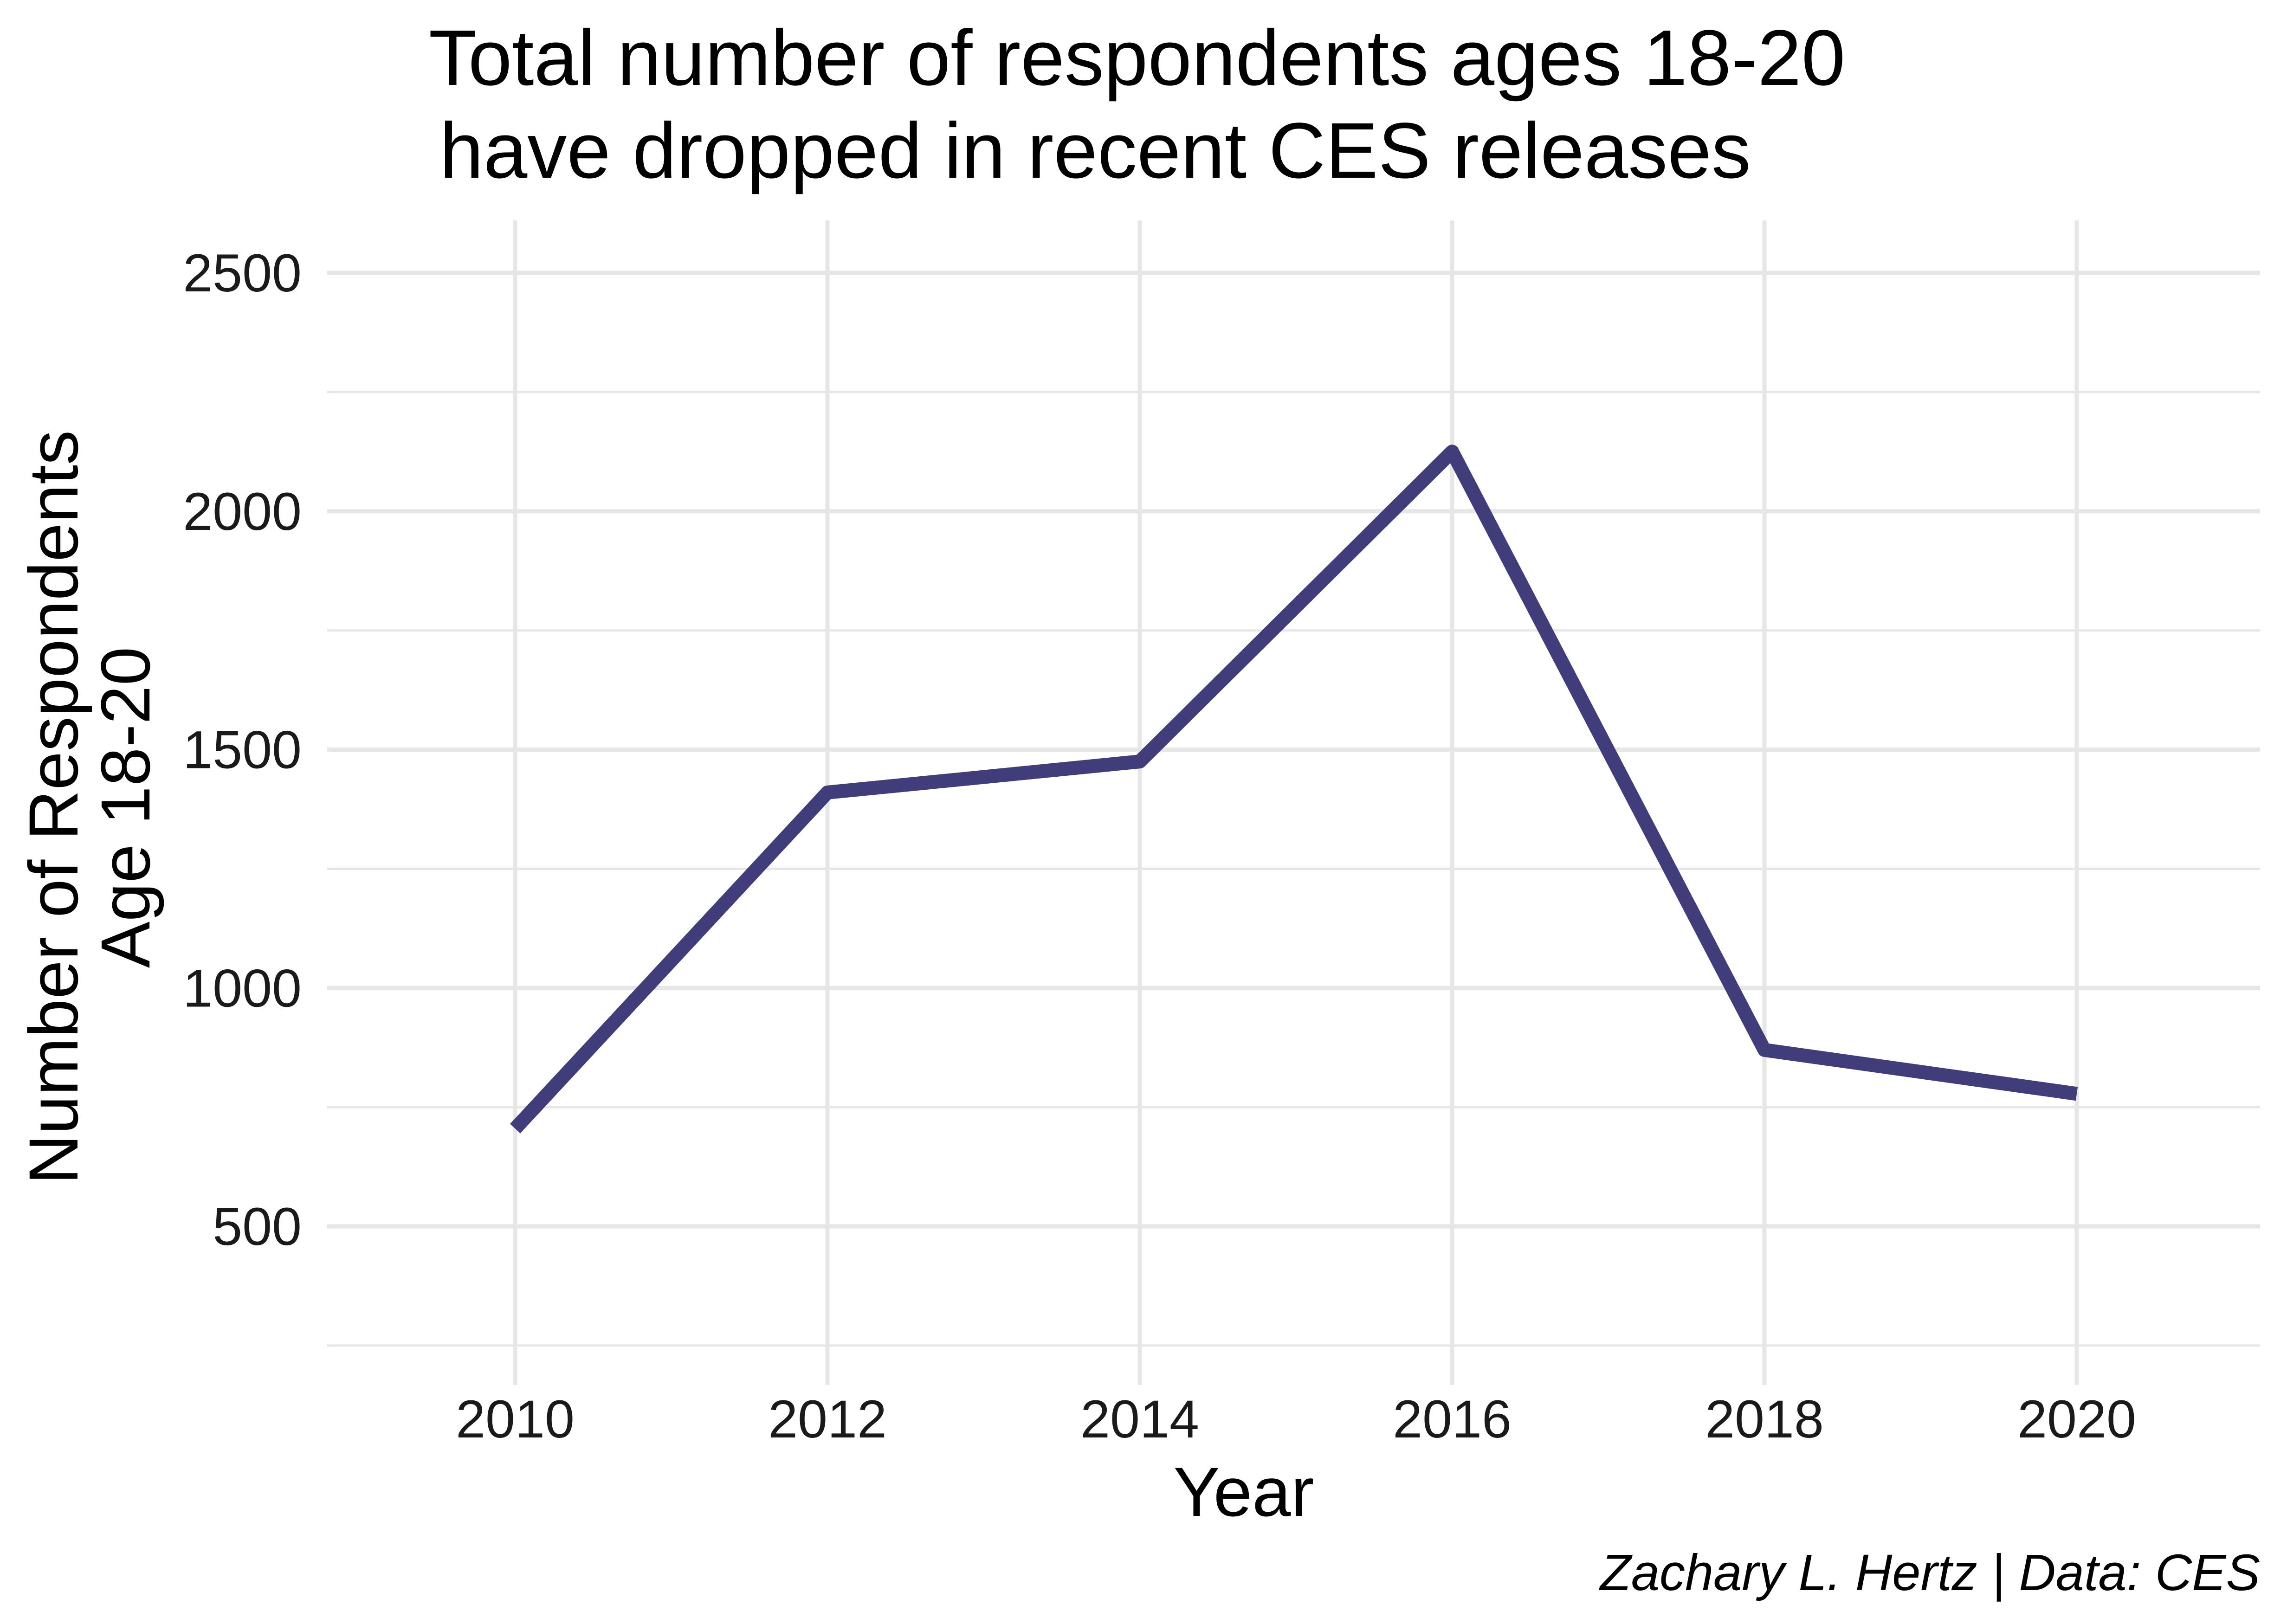  Describe the element at coordinates (243, 989) in the screenshot. I see `y-tick-label: 1000` at that location.